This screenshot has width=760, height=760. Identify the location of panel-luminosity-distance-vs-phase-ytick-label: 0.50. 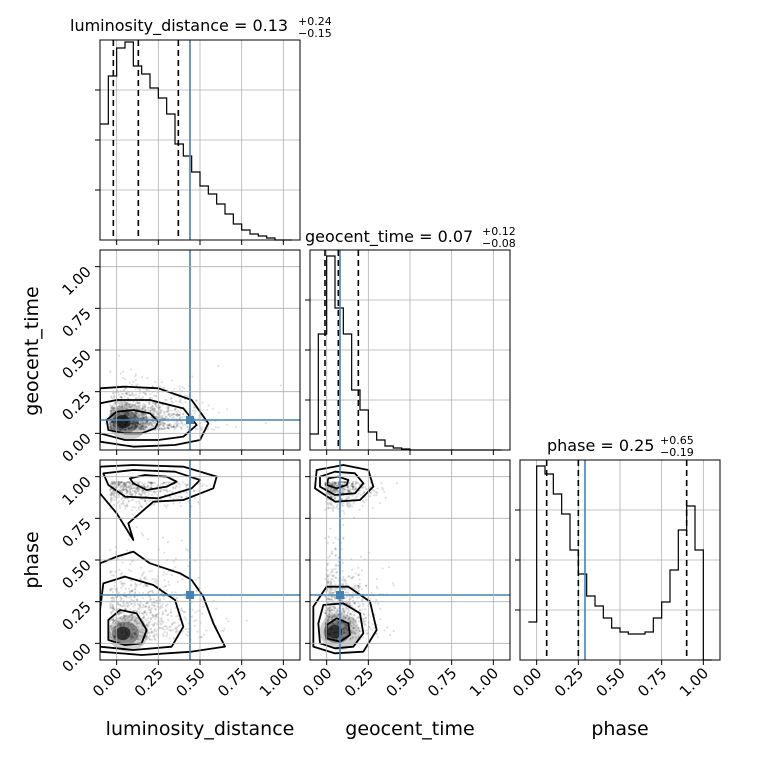
(76, 574).